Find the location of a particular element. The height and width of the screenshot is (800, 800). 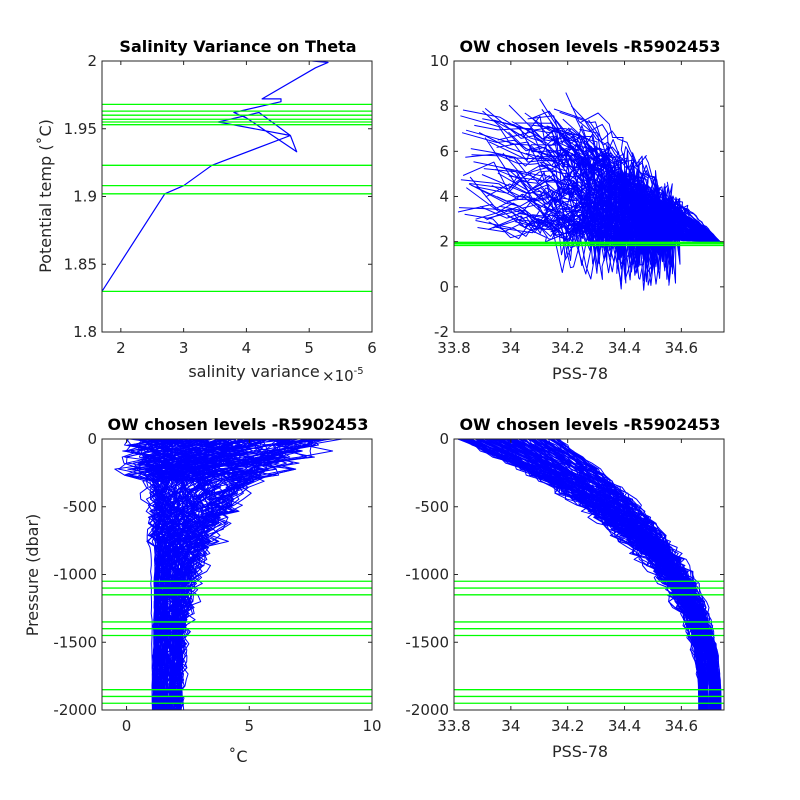

panel2-xlabel: PSS-78 is located at coordinates (580, 373).